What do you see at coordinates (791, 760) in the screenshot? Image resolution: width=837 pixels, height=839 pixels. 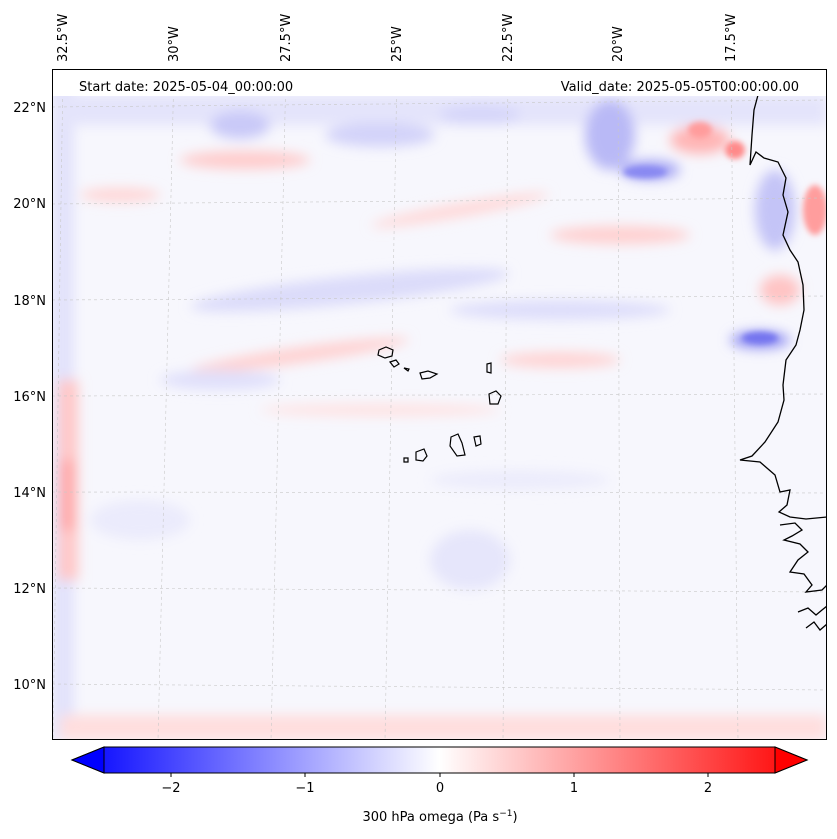 I see `colorbar-high-extend` at bounding box center [791, 760].